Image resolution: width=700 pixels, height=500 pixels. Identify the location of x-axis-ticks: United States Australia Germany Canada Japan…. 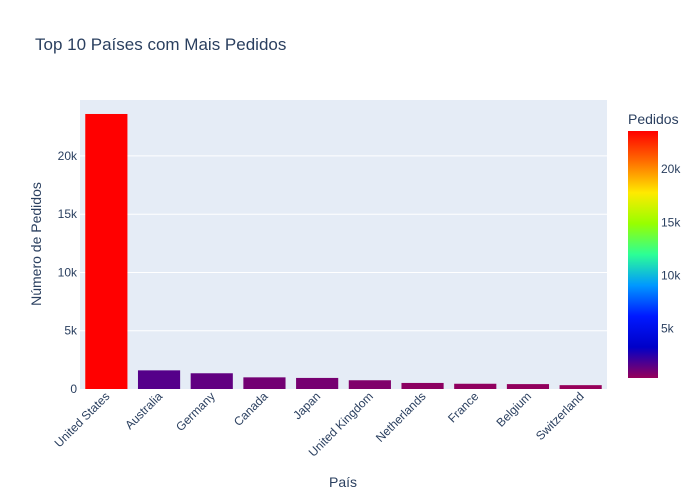
(319, 424).